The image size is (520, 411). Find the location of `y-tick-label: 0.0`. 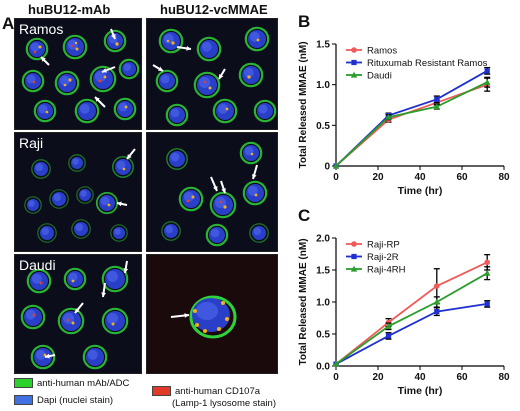

y-tick-label: 0.0 is located at coordinates (323, 367).